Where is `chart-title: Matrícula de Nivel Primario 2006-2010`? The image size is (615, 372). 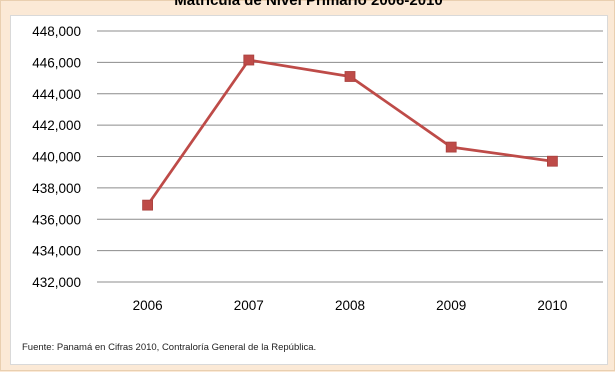 chart-title: Matrícula de Nivel Primario 2006-2010 is located at coordinates (308, 4).